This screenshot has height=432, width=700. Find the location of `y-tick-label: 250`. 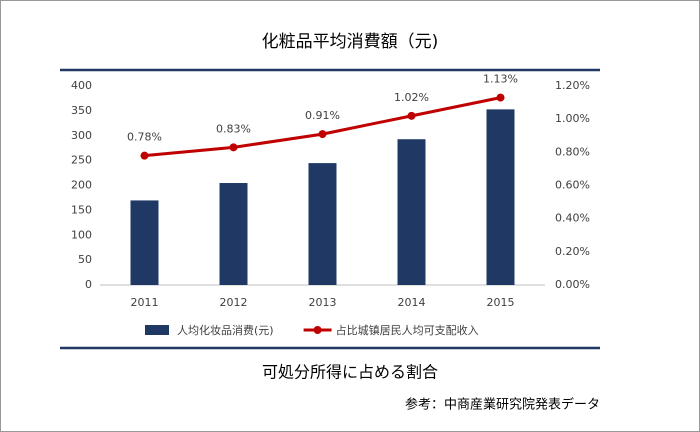

y-tick-label: 250 is located at coordinates (81, 160).